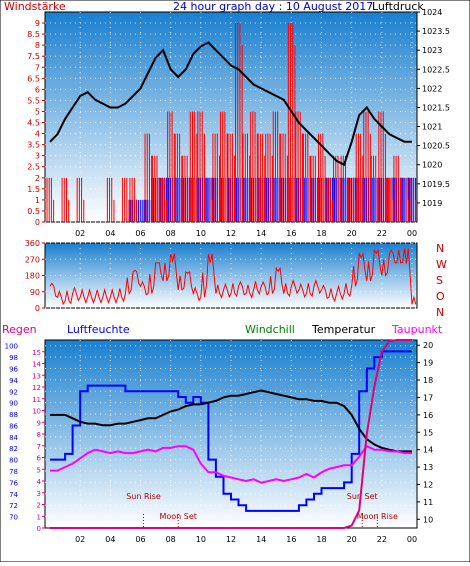  I want to click on wind-tick-label: 1, so click(37, 200).